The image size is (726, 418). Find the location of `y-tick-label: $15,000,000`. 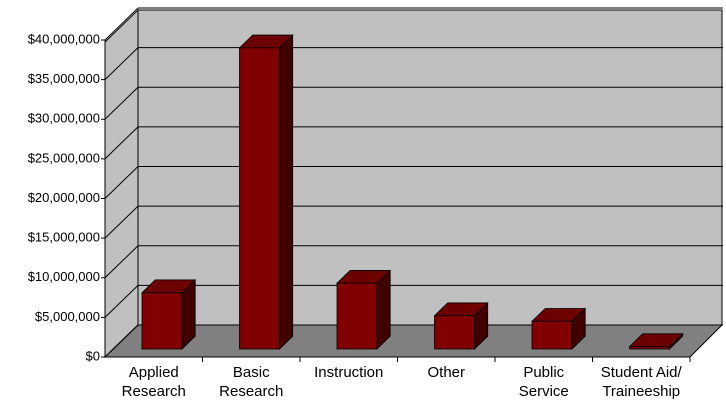

y-tick-label: $15,000,000 is located at coordinates (64, 237).